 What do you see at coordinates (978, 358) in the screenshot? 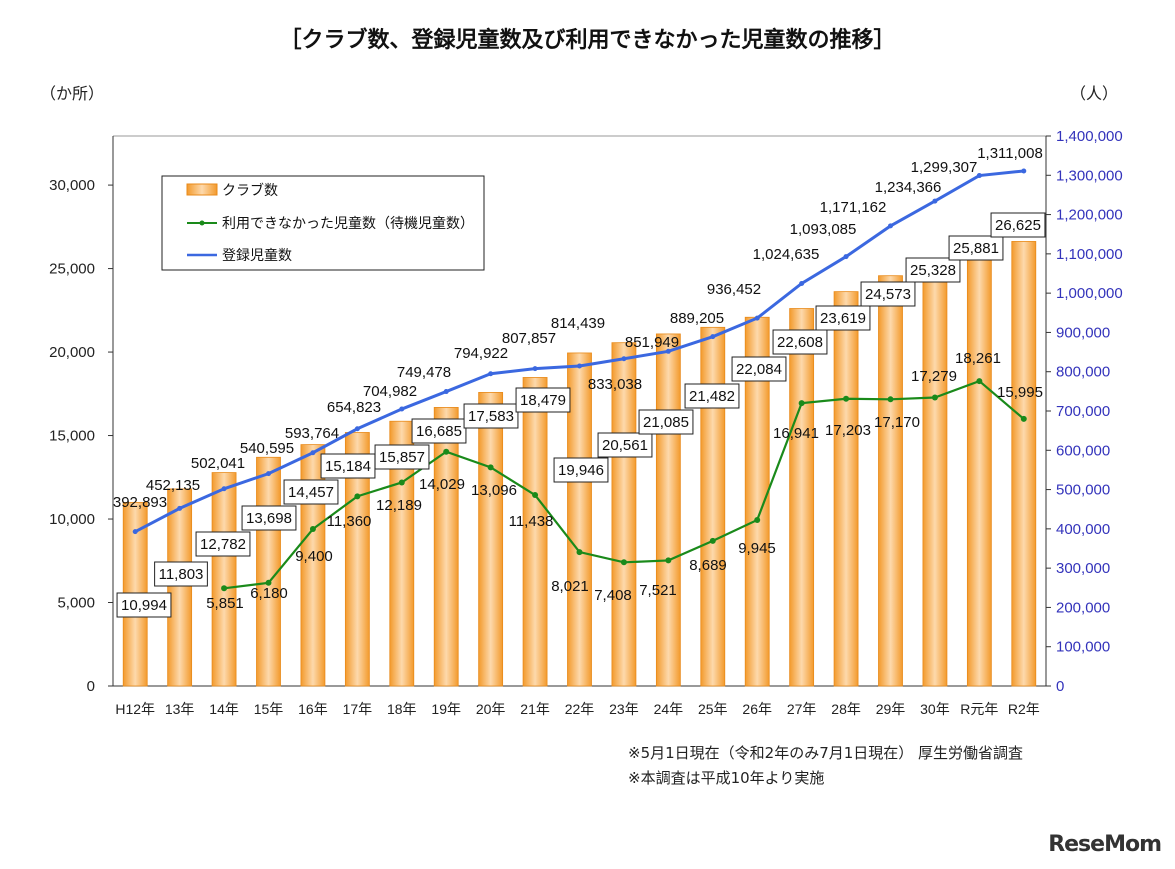
I see `waiting-data-label: 18,261` at bounding box center [978, 358].